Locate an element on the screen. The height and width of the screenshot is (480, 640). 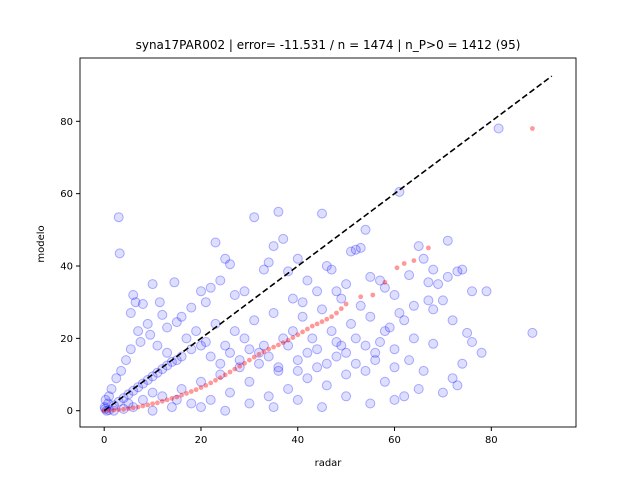
y-tick-label: 40 is located at coordinates (66, 267).